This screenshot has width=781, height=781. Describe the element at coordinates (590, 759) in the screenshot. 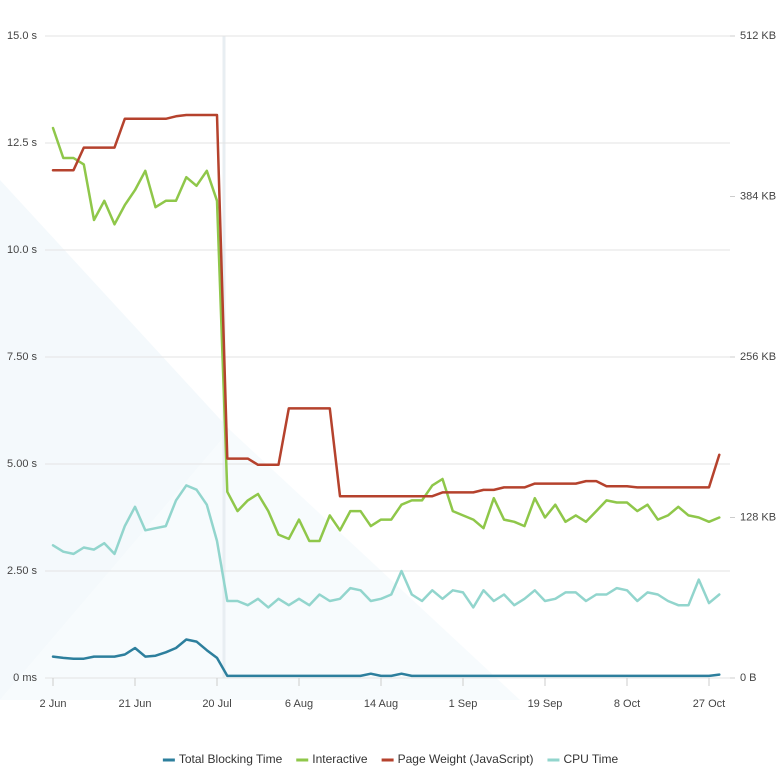

I see `legend-label: CPU Time` at that location.